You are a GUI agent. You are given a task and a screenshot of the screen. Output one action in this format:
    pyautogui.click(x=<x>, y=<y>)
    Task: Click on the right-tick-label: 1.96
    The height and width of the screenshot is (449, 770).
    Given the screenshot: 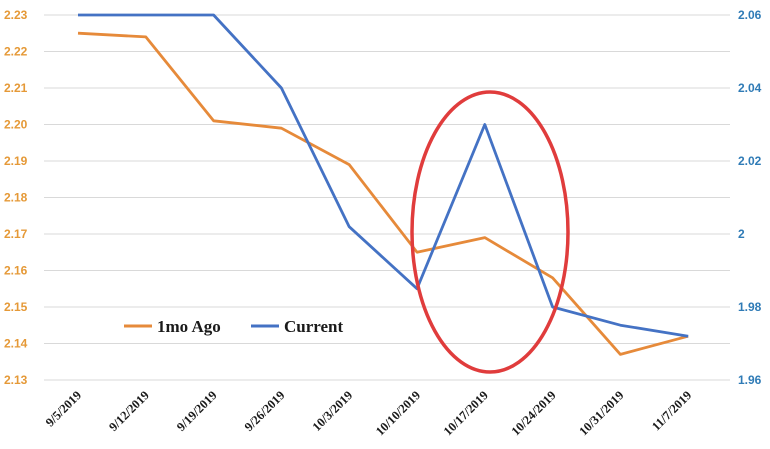 What is the action you would take?
    pyautogui.click(x=750, y=380)
    